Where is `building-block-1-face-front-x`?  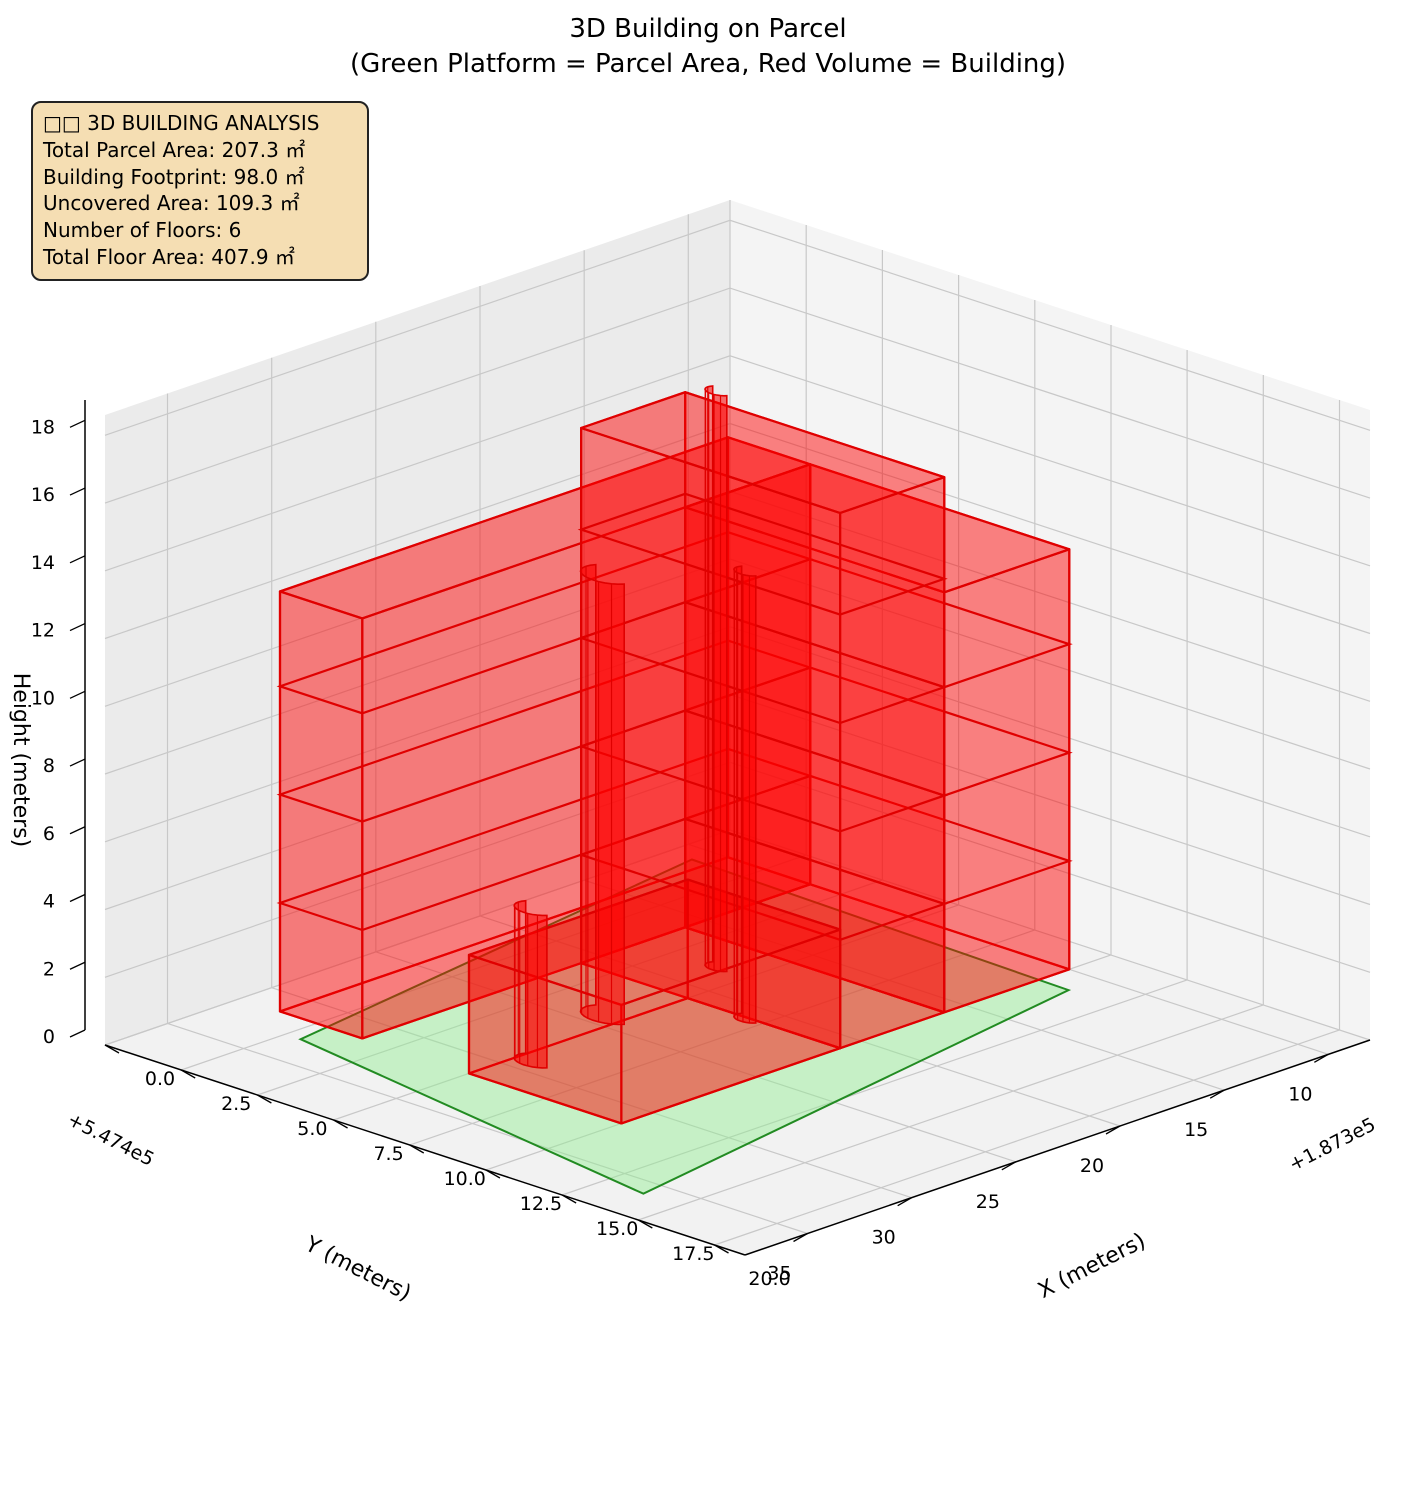
building-block-1-face-front-x is located at coordinates (1007, 781).